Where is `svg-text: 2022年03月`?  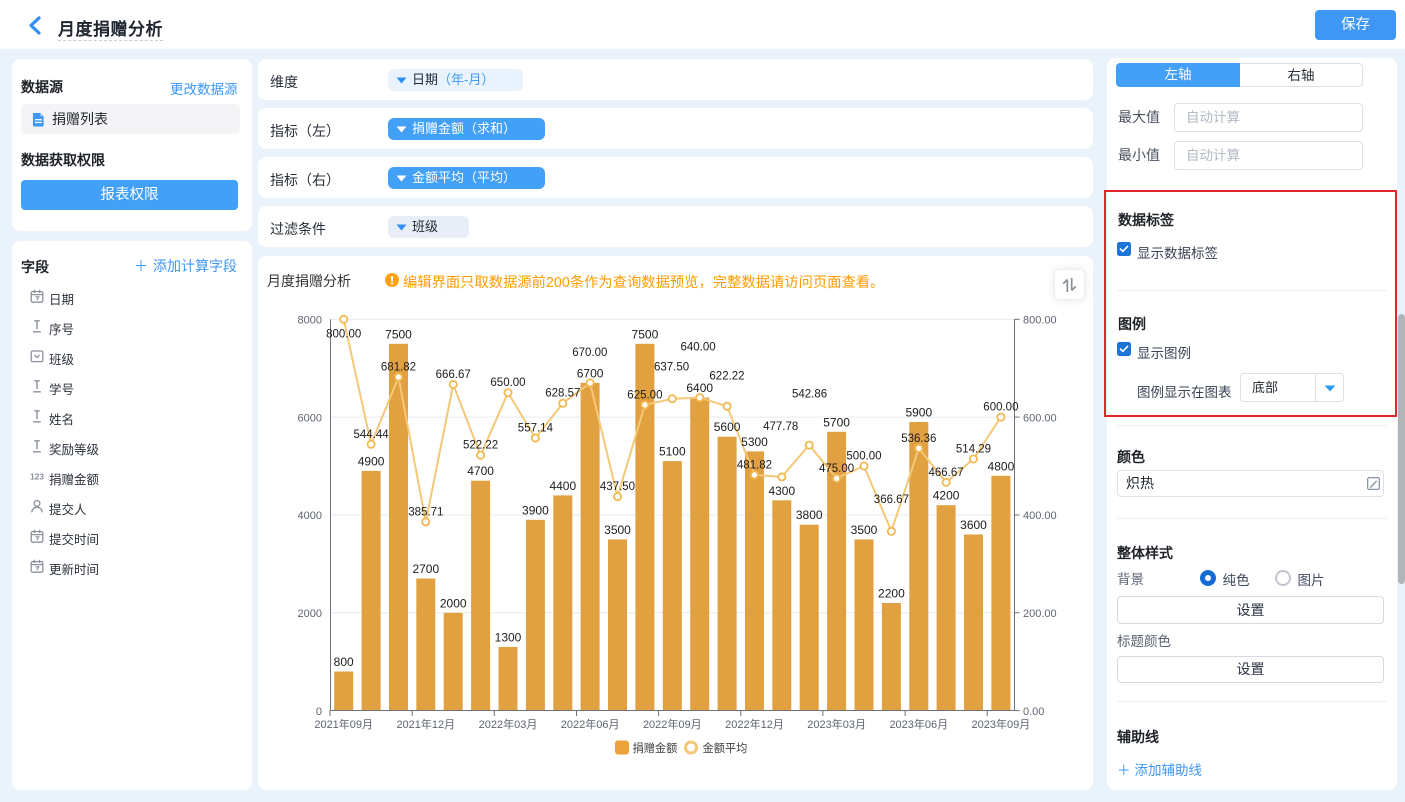
svg-text: 2022年03月 is located at coordinates (508, 724).